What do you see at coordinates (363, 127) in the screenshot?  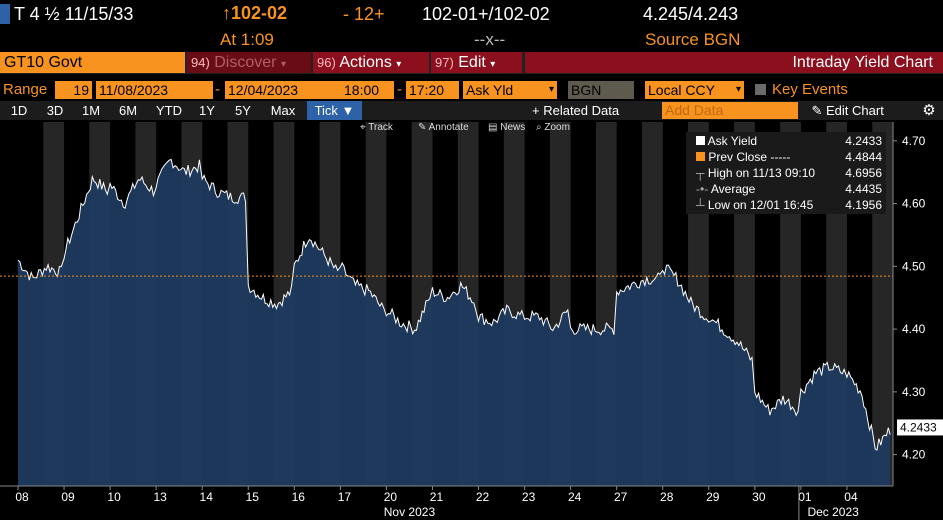 I see `track-icon: ⌖` at bounding box center [363, 127].